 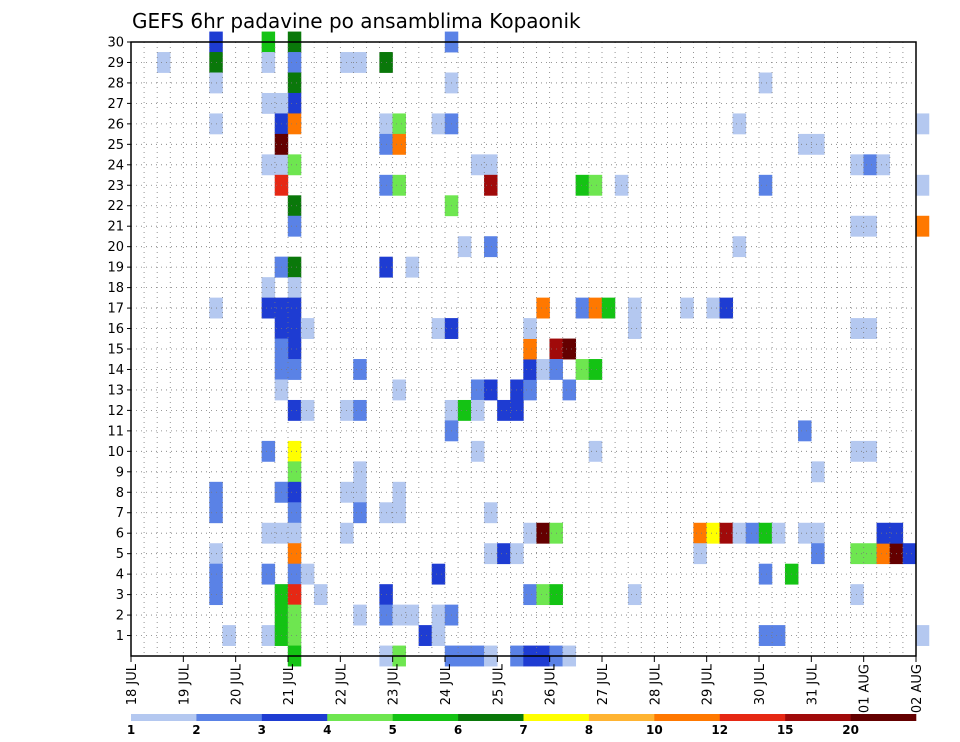 What do you see at coordinates (812, 684) in the screenshot?
I see `x-tick-label-13: 31 JUL` at bounding box center [812, 684].